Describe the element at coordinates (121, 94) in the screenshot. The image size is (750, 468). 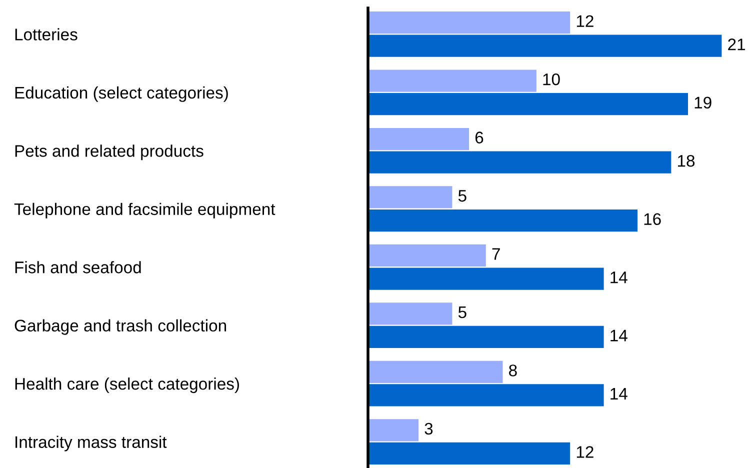
I see `y-tick-label: Education (select categories)` at that location.